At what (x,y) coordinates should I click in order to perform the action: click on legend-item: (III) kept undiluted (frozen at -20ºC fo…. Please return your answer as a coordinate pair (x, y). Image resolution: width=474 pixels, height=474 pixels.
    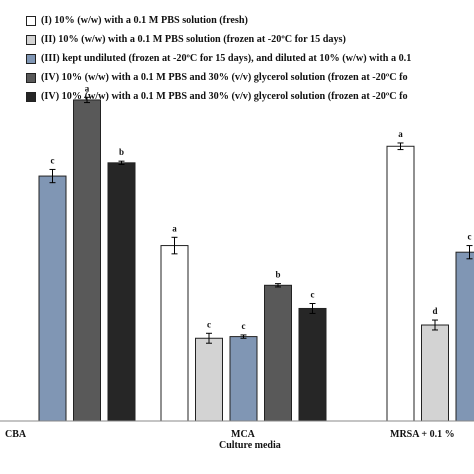
    Looking at the image, I should click on (250, 58).